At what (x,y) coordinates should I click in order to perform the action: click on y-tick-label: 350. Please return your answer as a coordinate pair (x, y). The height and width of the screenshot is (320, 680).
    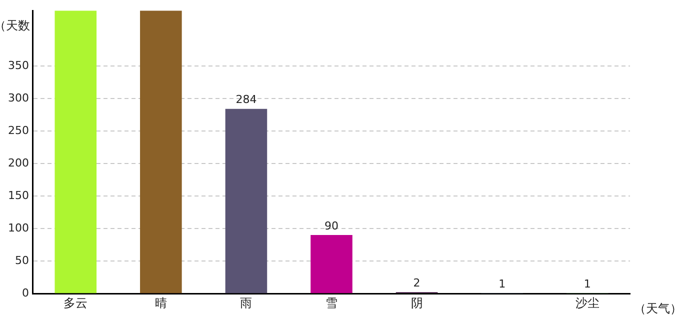
    Looking at the image, I should click on (18, 65).